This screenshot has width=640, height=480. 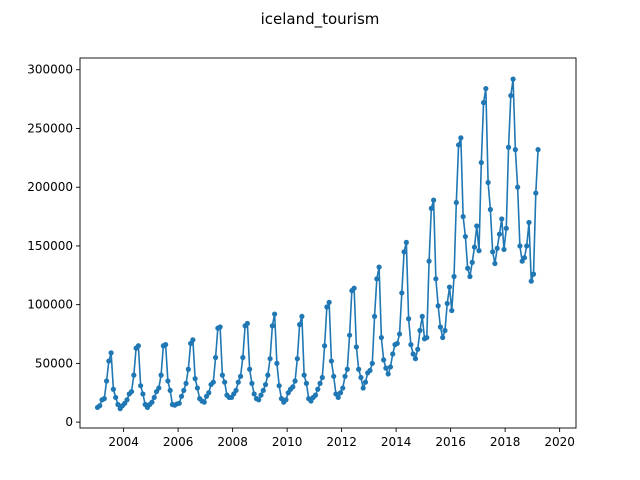 What do you see at coordinates (505, 442) in the screenshot?
I see `x-tick-label: 2018` at bounding box center [505, 442].